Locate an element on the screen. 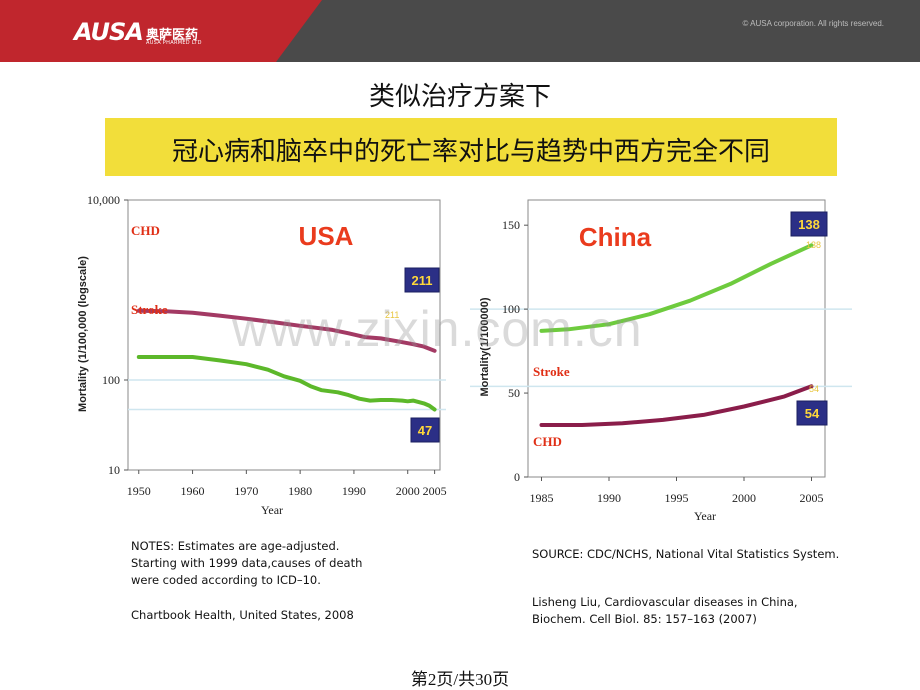 This screenshot has width=920, height=690. y-tick-label: 0 is located at coordinates (517, 477).